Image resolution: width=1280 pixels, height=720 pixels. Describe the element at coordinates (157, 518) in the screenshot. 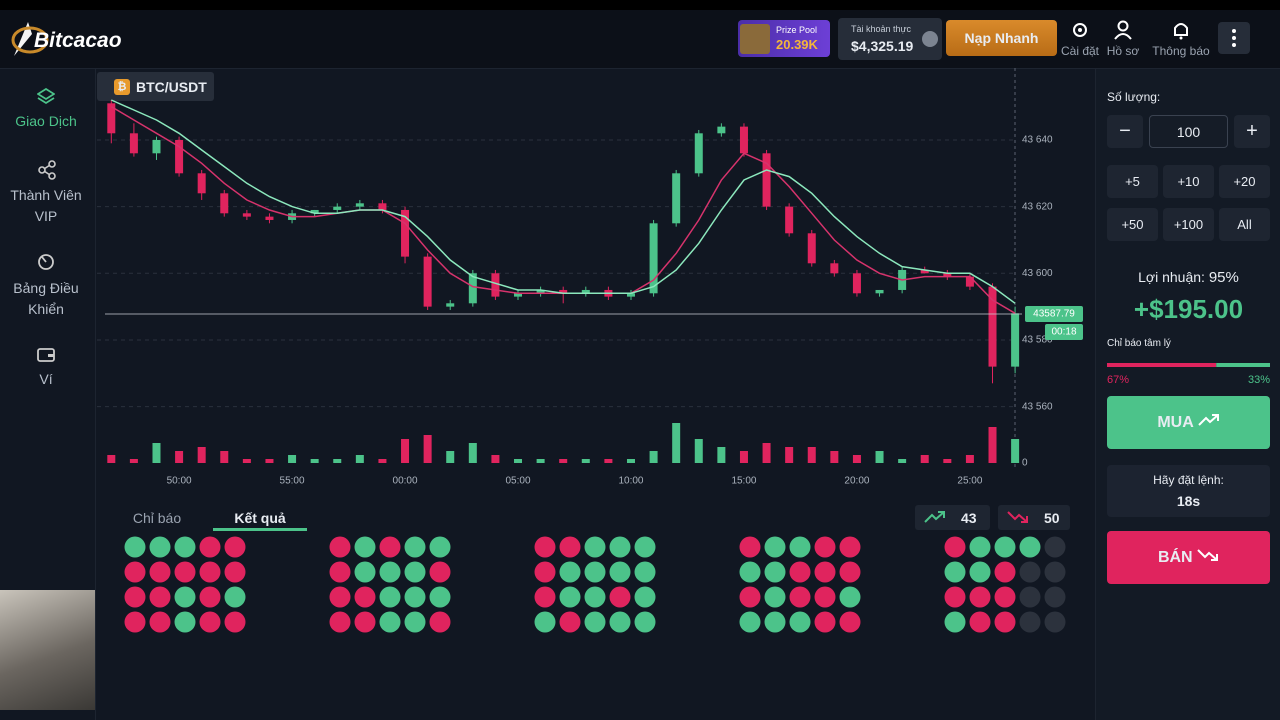

I see `tab: Chỉ báo` at that location.